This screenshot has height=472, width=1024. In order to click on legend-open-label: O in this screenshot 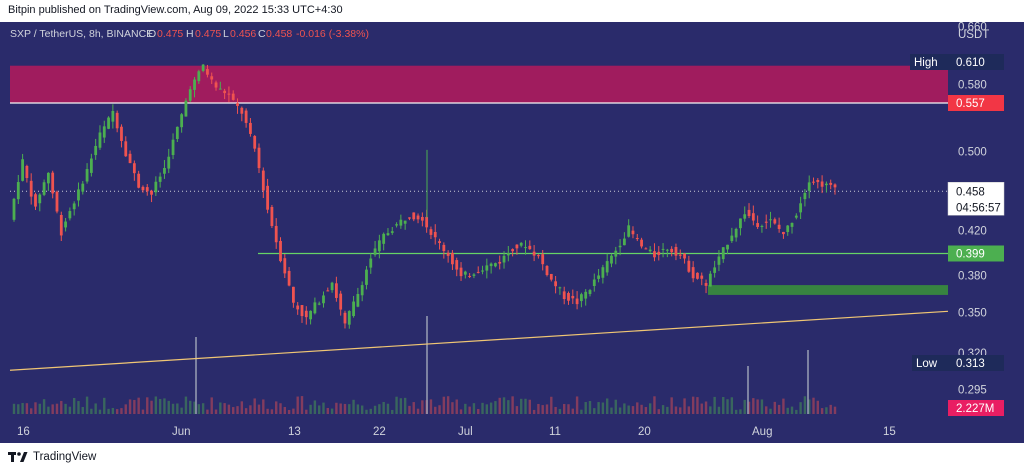, I will do `click(152, 34)`.